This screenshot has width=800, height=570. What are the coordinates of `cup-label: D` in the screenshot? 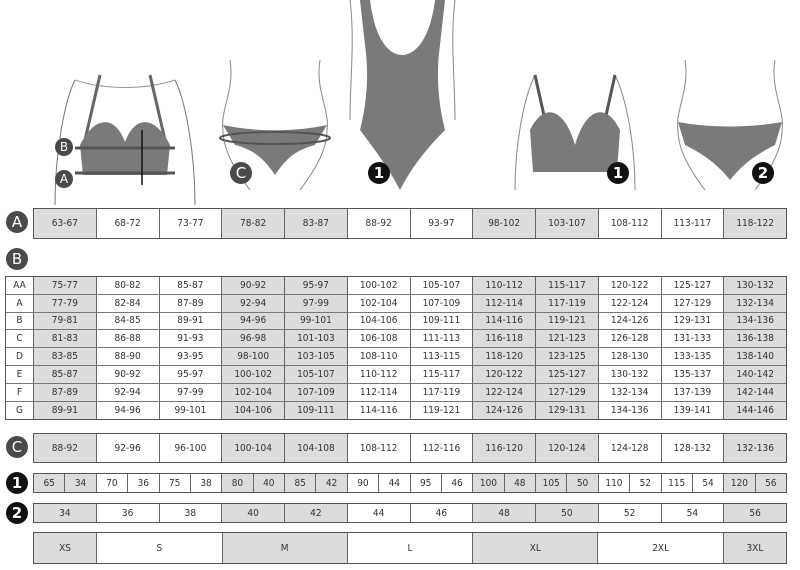 It's located at (20, 356).